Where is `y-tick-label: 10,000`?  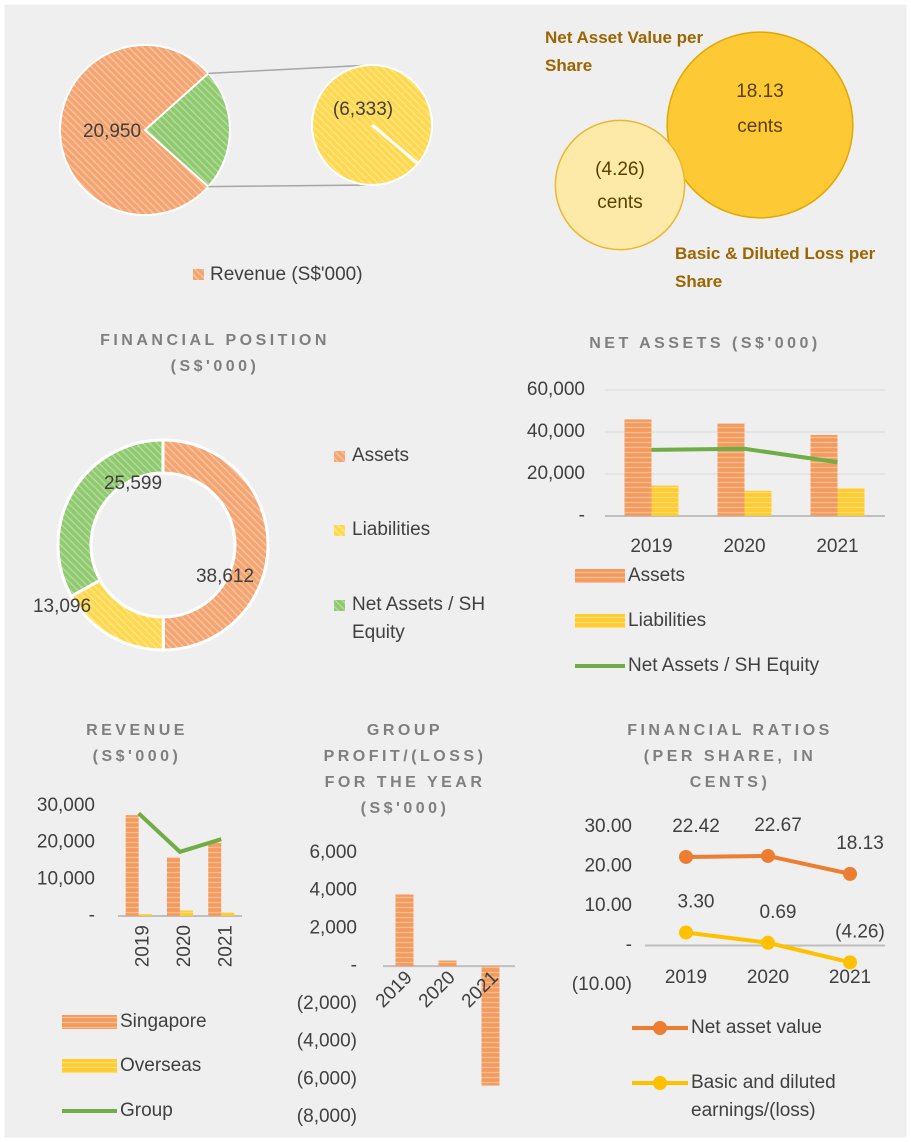
y-tick-label: 10,000 is located at coordinates (66, 878).